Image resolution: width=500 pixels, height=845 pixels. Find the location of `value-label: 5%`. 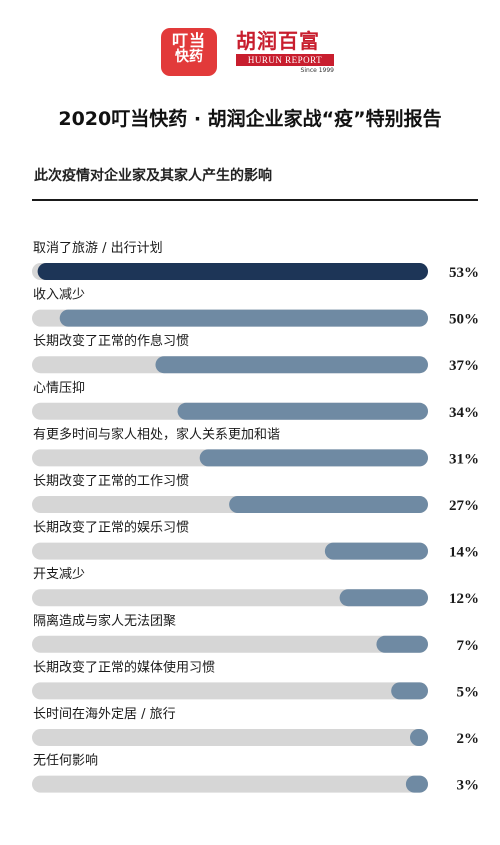

value-label: 5% is located at coordinates (468, 692).